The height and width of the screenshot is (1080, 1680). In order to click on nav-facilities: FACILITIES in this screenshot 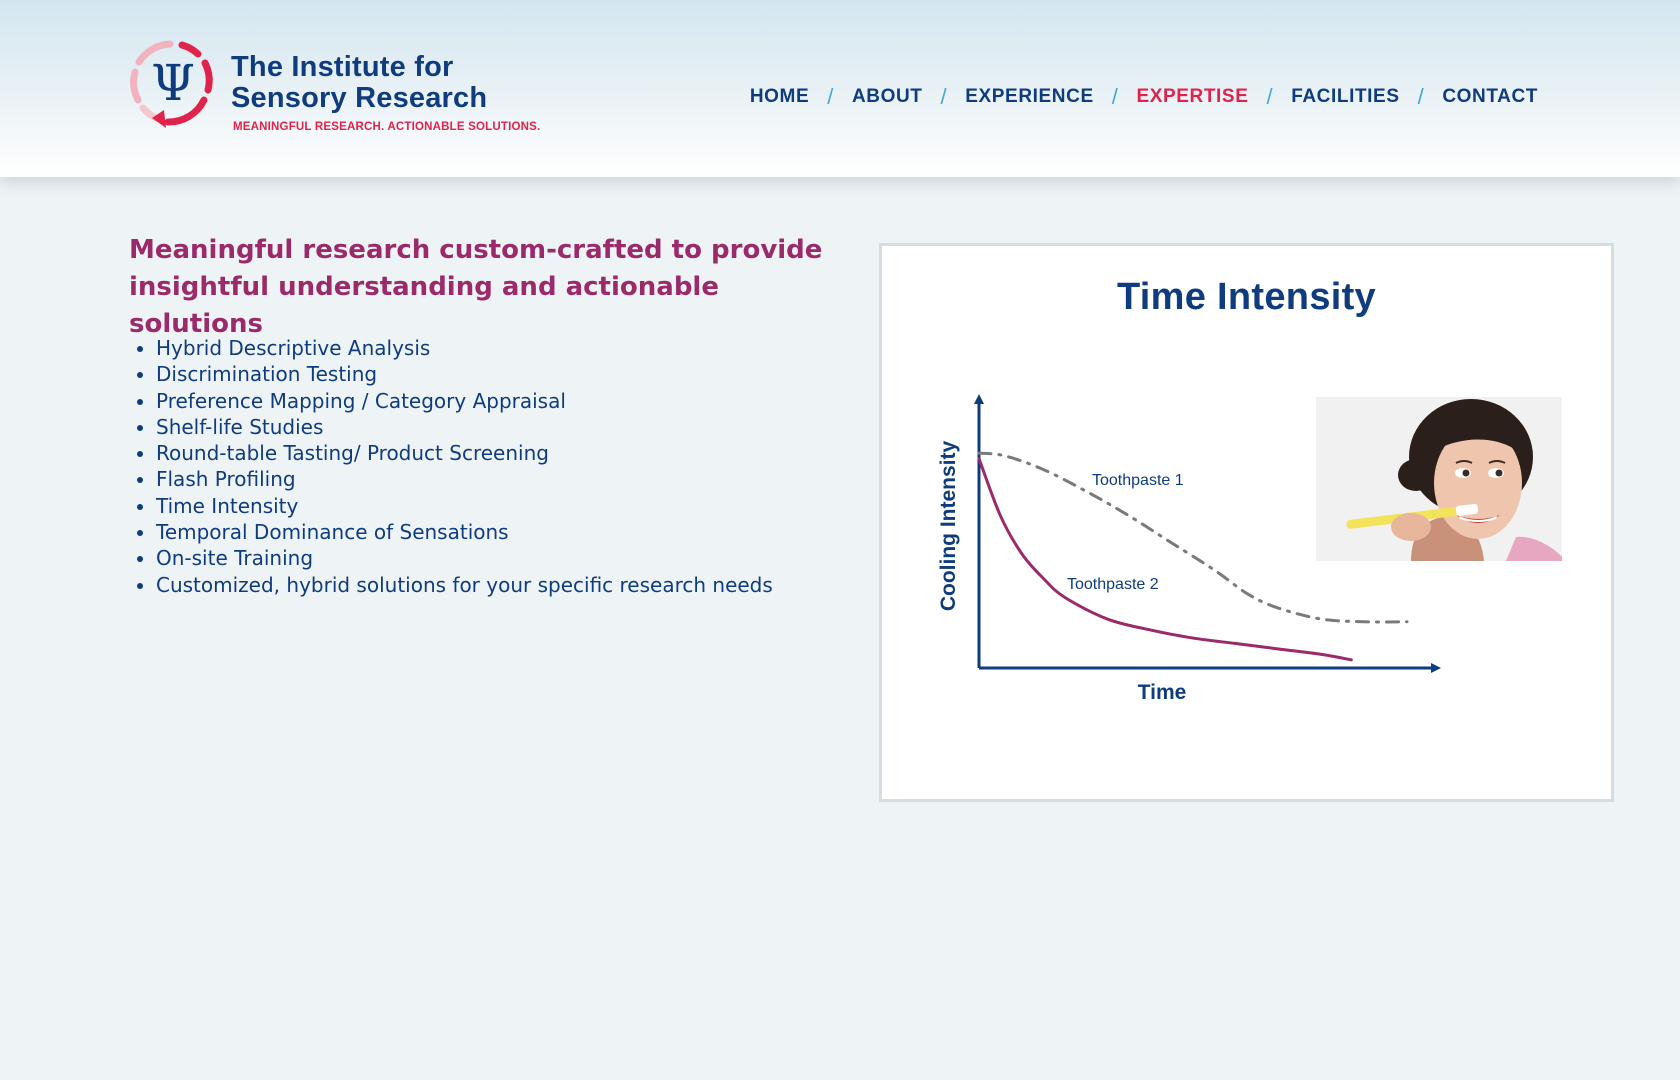, I will do `click(1345, 96)`.